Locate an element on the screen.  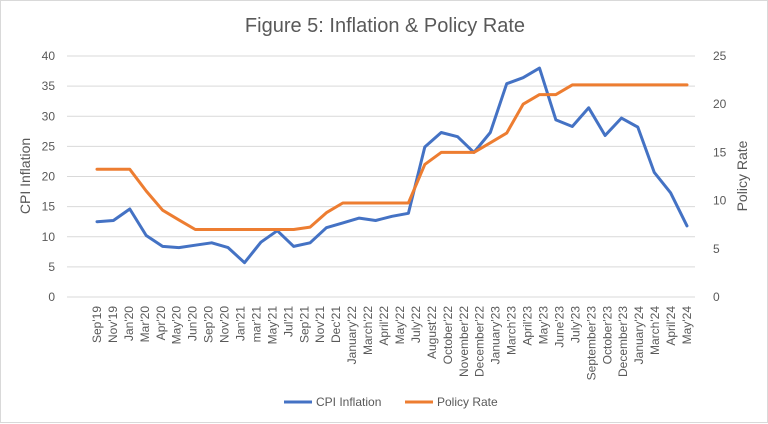
left-axis-ticks: 0 5 10 15 20 25 30 35 40 is located at coordinates (49, 176).